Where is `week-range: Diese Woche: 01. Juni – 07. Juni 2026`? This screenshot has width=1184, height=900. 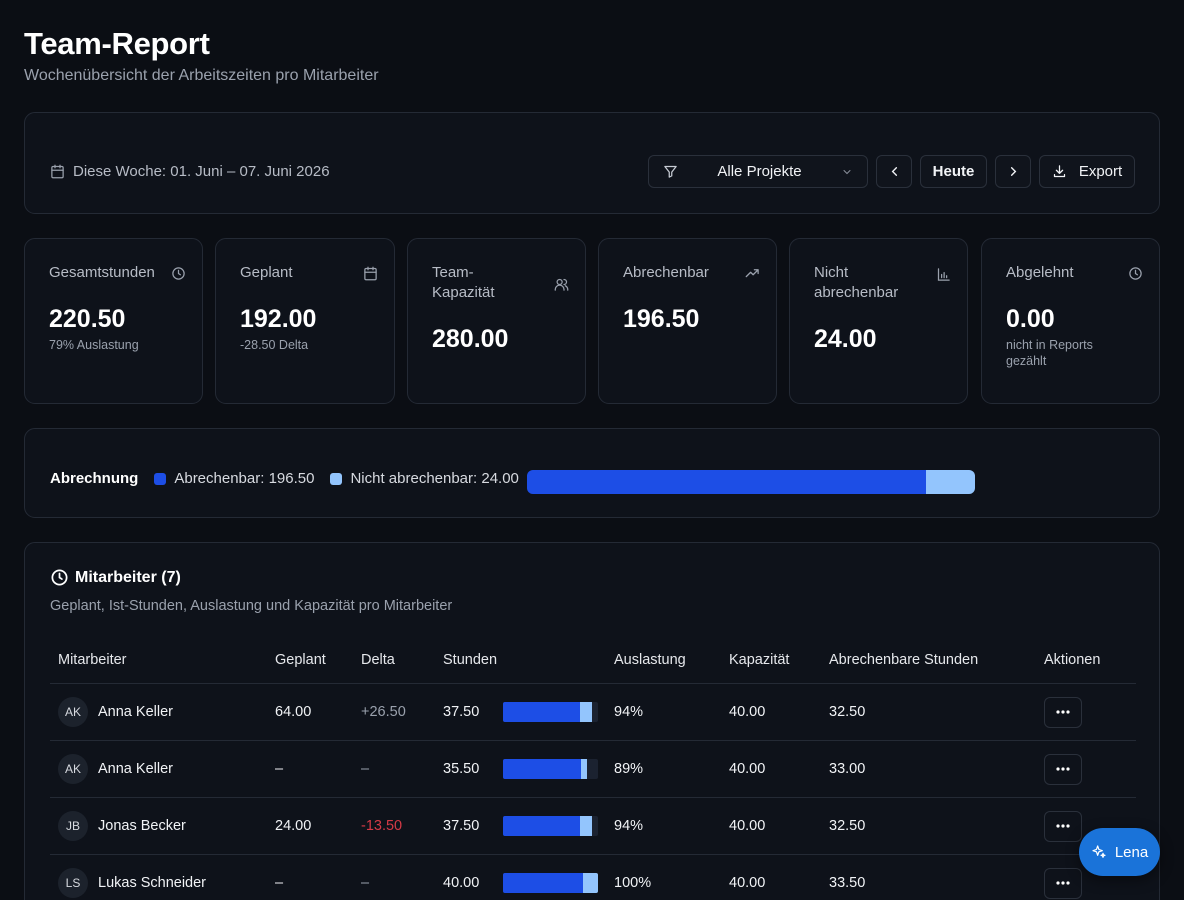 week-range: Diese Woche: 01. Juni – 07. Juni 2026 is located at coordinates (190, 171).